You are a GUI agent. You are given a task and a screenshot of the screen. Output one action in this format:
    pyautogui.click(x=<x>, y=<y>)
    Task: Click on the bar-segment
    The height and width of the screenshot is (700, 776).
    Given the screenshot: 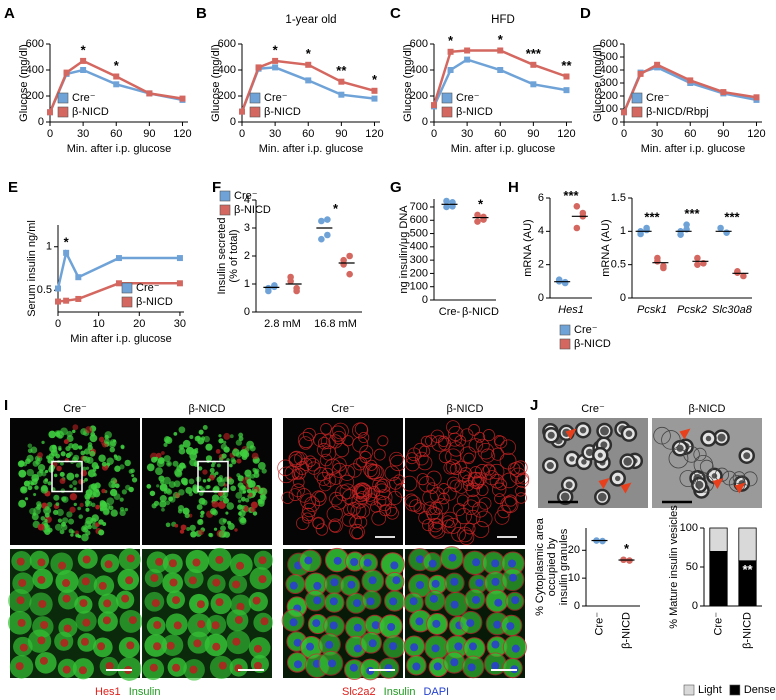 What is the action you would take?
    pyautogui.click(x=718, y=579)
    